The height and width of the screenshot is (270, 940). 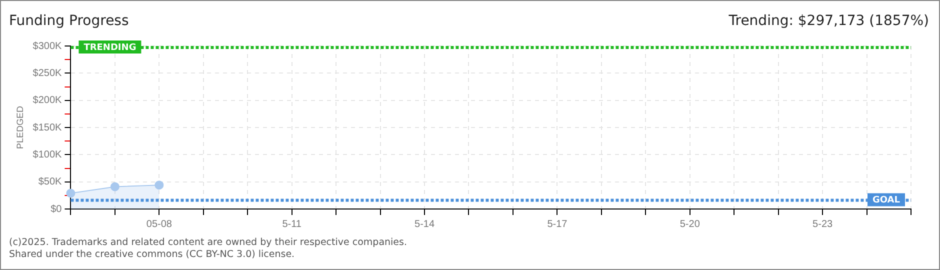 What do you see at coordinates (292, 224) in the screenshot?
I see `x-tick-label: 5-11` at bounding box center [292, 224].